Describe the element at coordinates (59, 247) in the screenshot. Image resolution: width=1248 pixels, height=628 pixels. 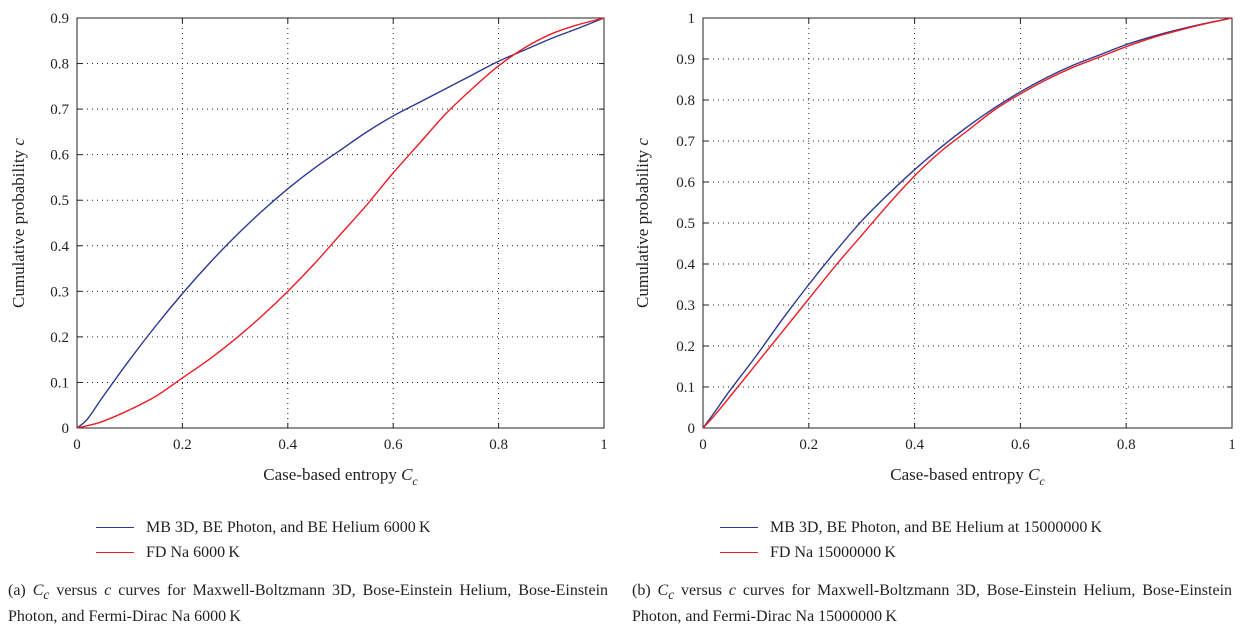
I see `y-tick-label-a-4: 0.4` at that location.